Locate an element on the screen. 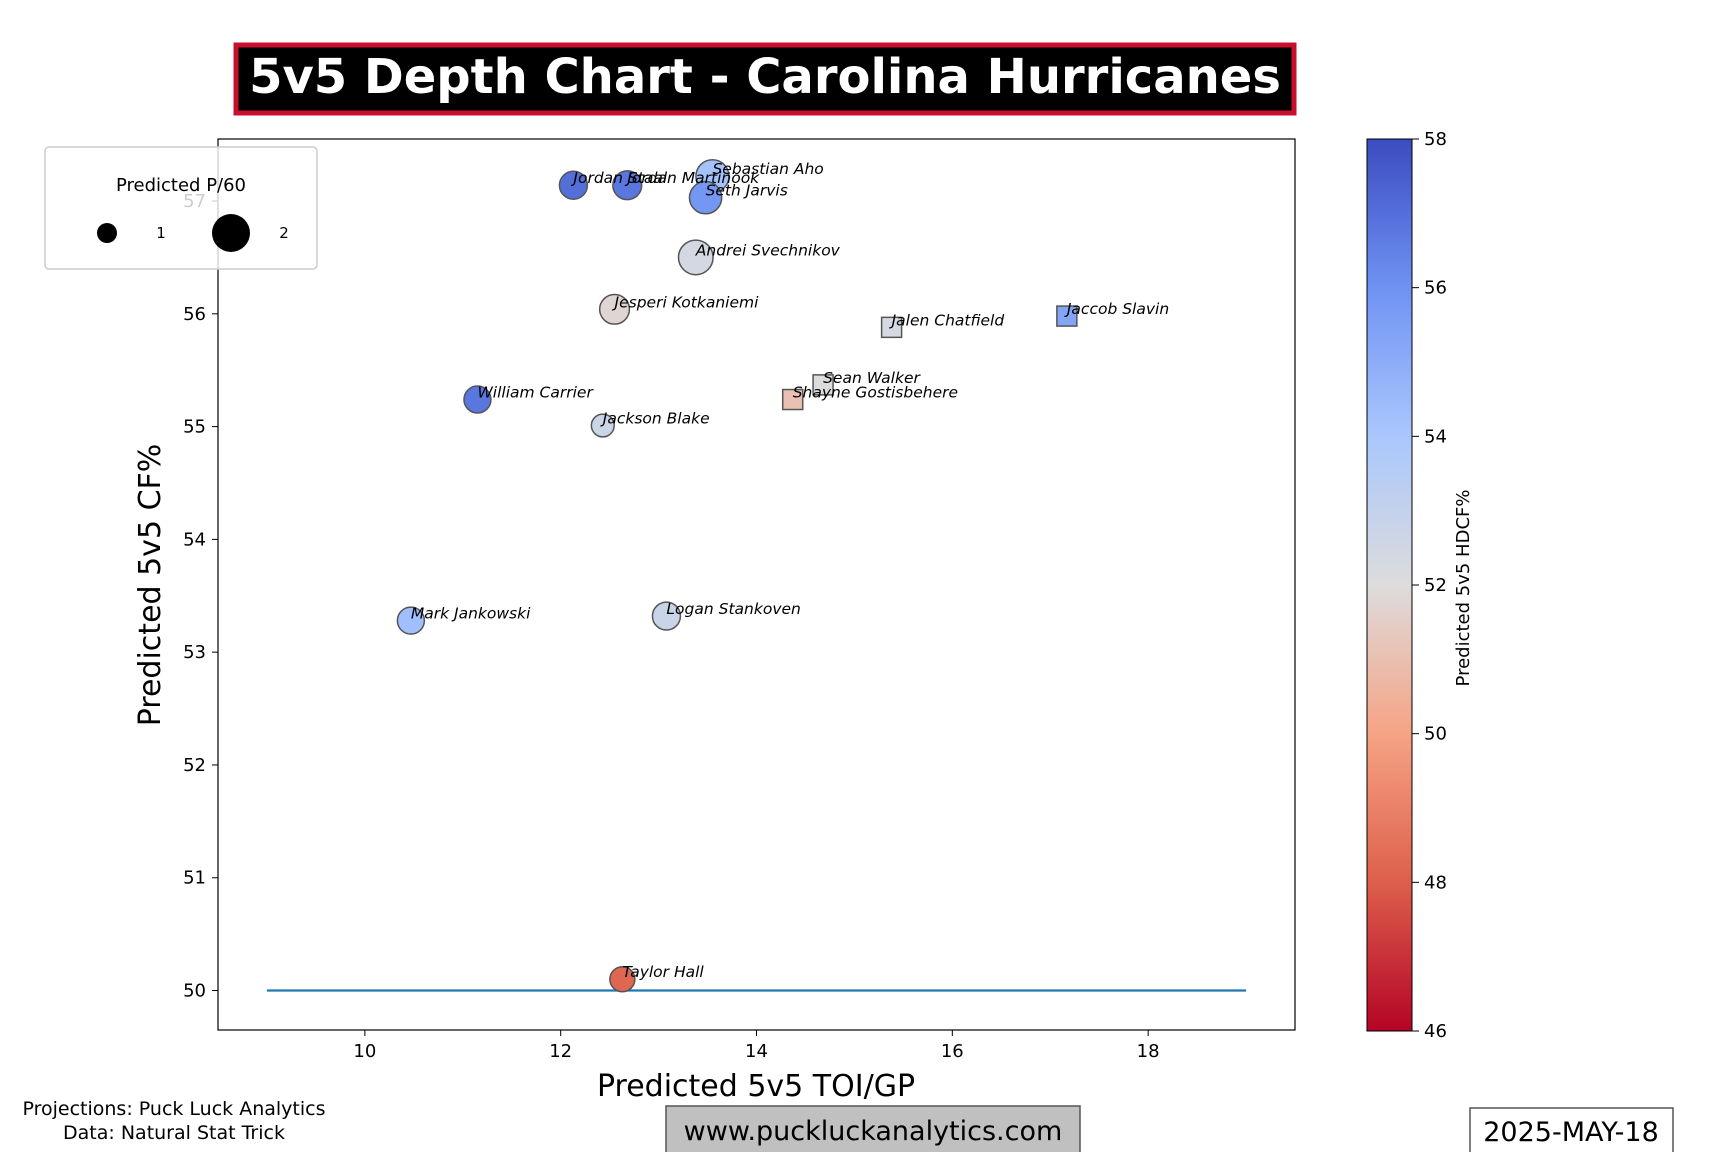 The width and height of the screenshot is (1728, 1152). y-tick-label: 55 is located at coordinates (194, 427).